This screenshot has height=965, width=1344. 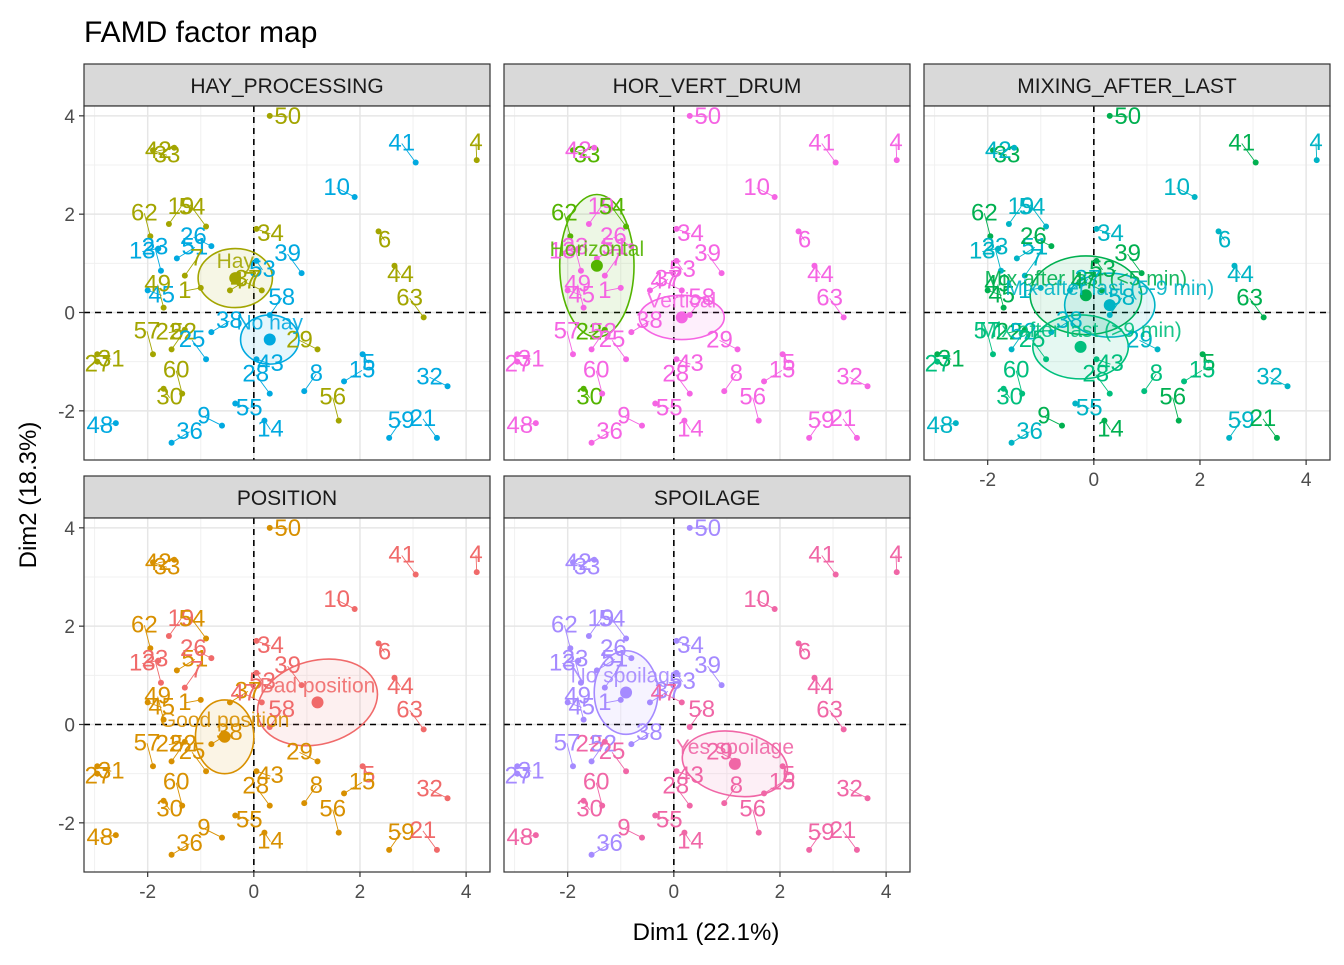 I want to click on point-label-14: 14, so click(x=270, y=841).